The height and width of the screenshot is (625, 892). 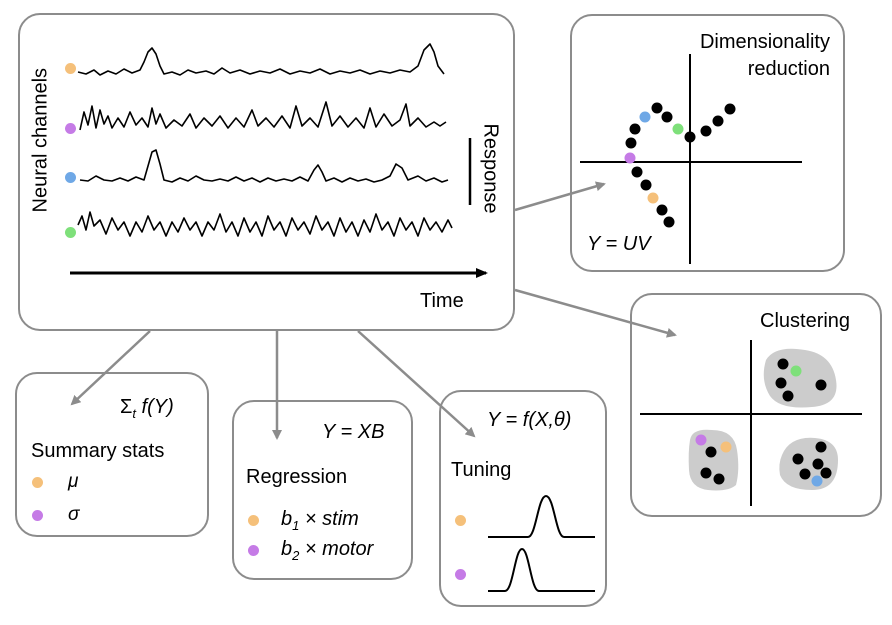 What do you see at coordinates (481, 470) in the screenshot?
I see `tuning-title: Tuning` at bounding box center [481, 470].